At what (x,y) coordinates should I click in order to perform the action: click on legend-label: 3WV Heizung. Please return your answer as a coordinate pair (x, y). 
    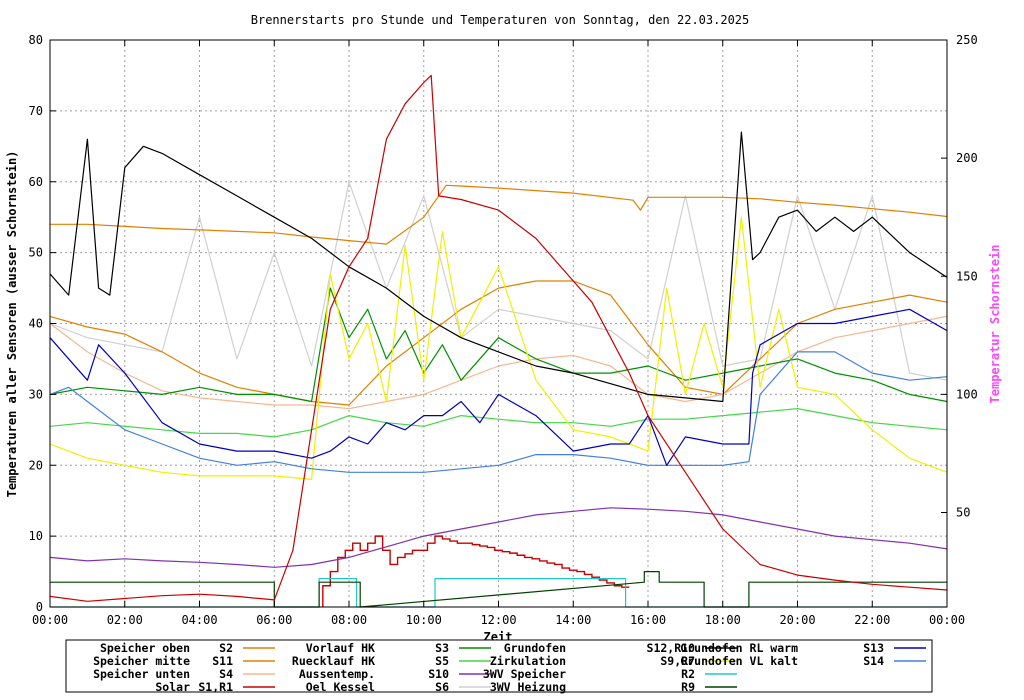
    Looking at the image, I should click on (528, 687).